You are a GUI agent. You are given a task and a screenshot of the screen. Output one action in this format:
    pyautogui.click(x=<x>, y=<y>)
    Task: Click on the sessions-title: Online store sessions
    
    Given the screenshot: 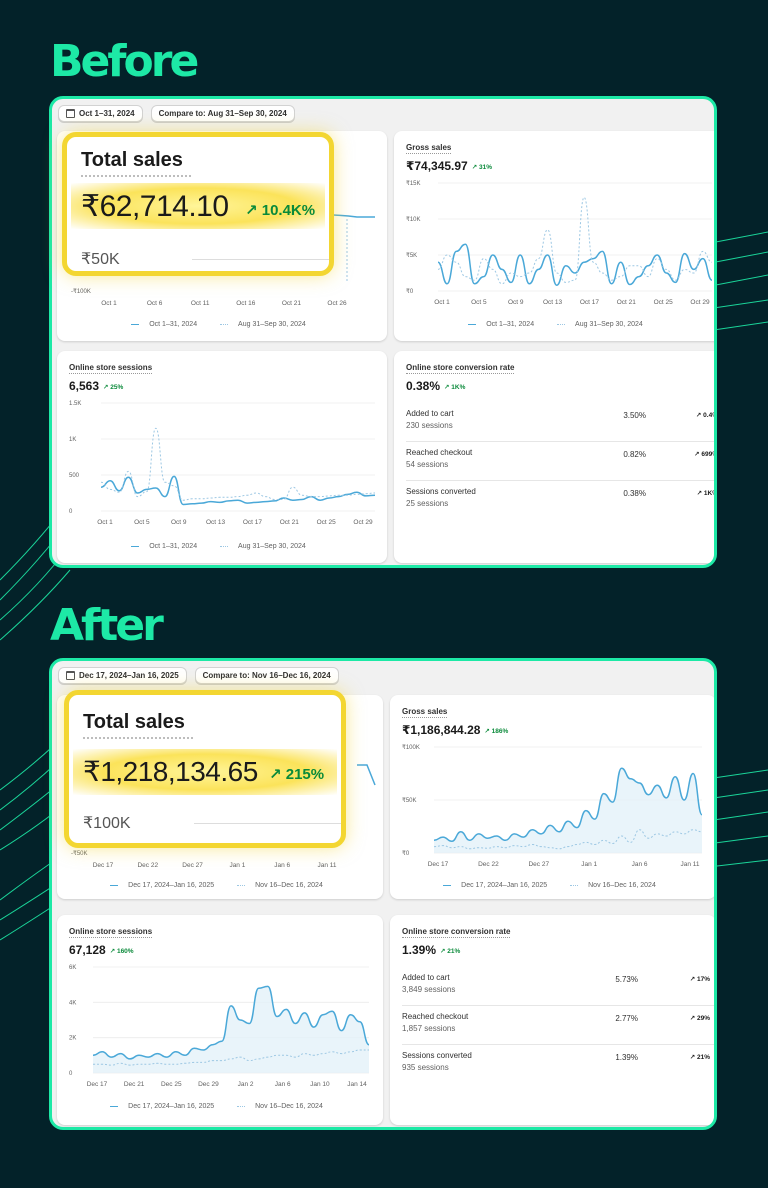 What is the action you would take?
    pyautogui.click(x=111, y=932)
    